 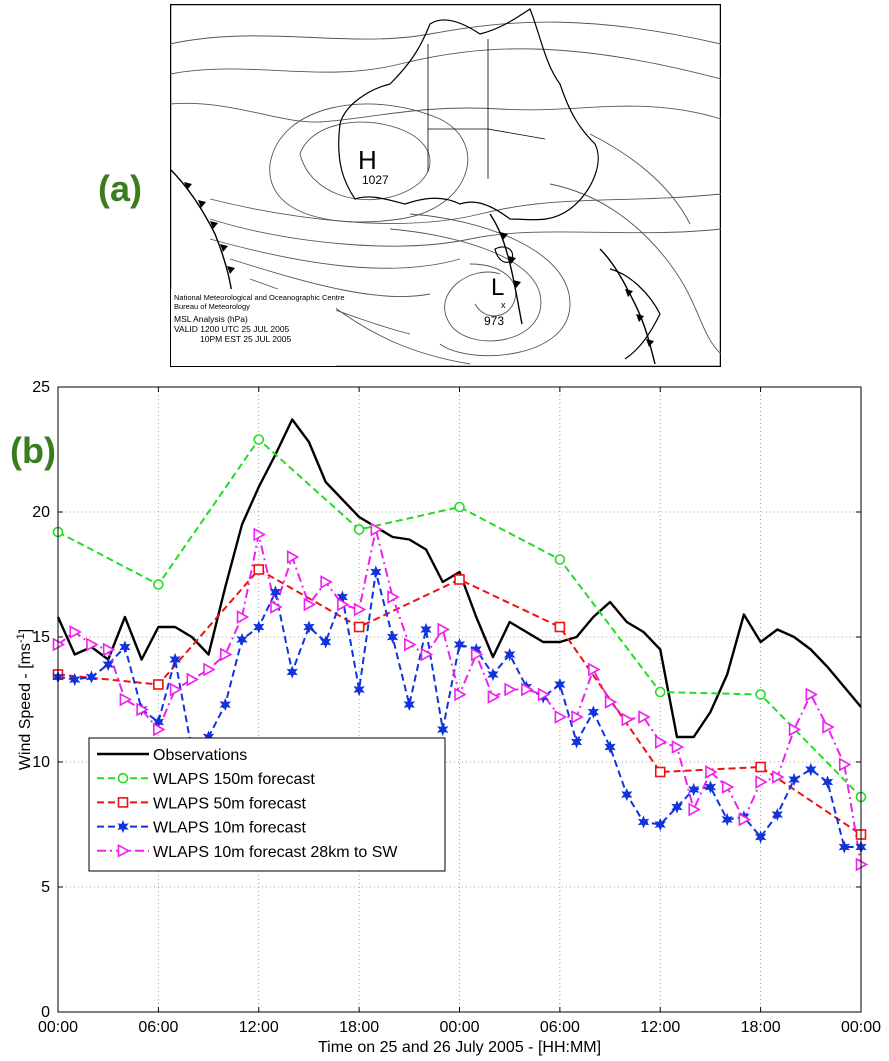 What do you see at coordinates (375, 180) in the screenshot?
I see `high-pressure-value: 1027` at bounding box center [375, 180].